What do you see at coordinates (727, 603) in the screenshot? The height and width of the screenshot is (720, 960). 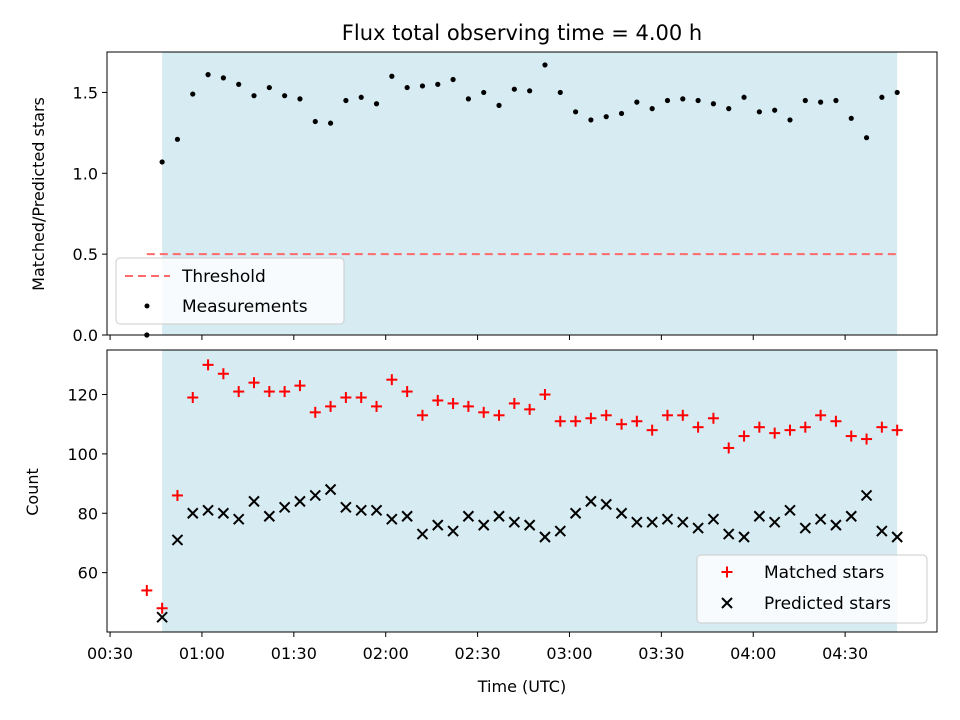 I see `legend-predicted-marker` at bounding box center [727, 603].